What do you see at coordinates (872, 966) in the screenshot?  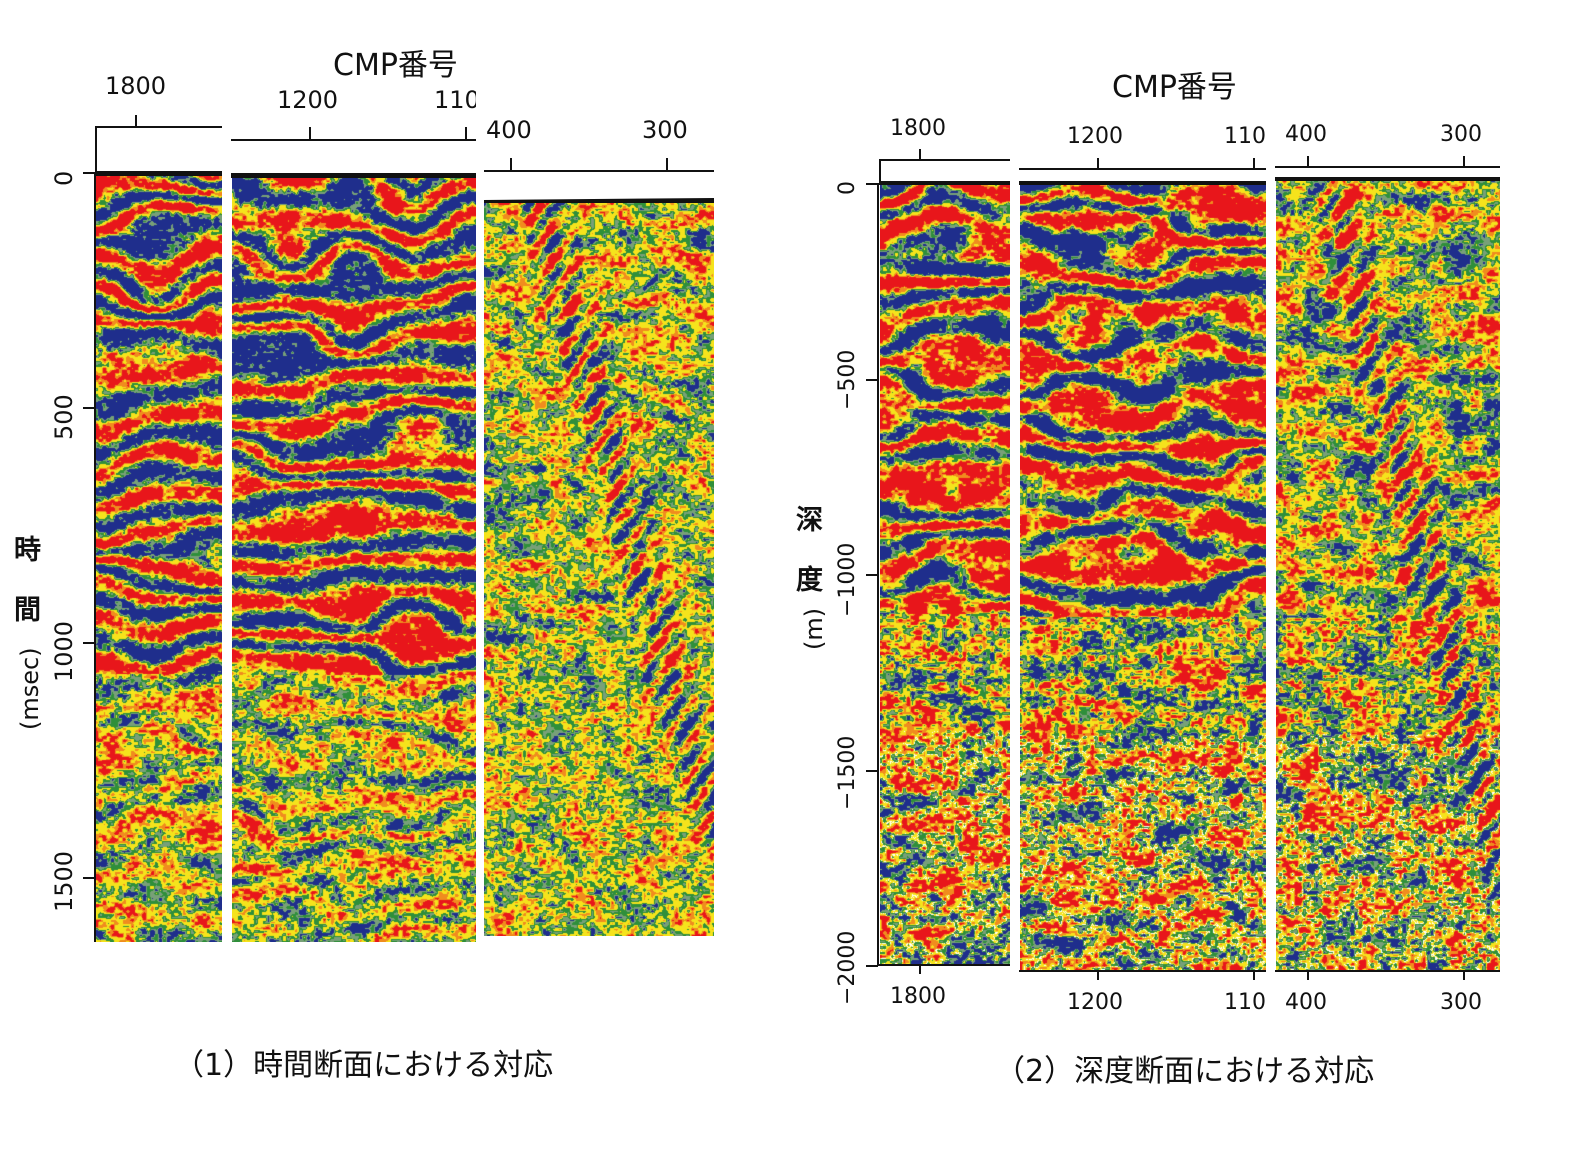 I see `depth-ytick-2000` at bounding box center [872, 966].